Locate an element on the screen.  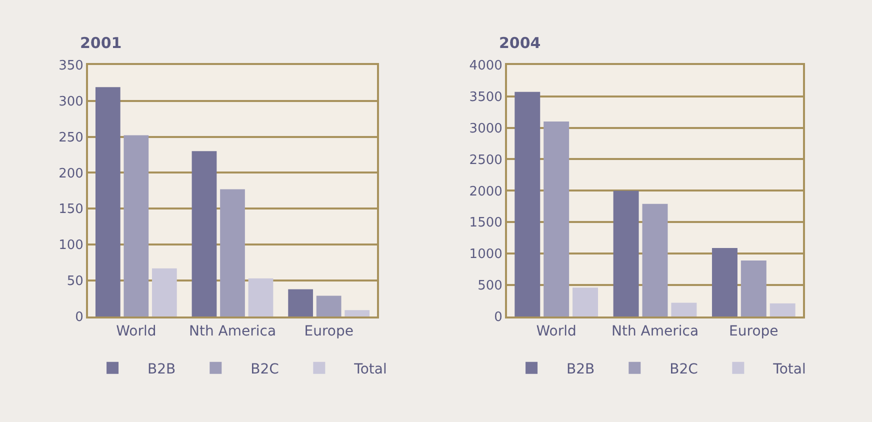
y-tick-label: 1500 is located at coordinates (485, 223).